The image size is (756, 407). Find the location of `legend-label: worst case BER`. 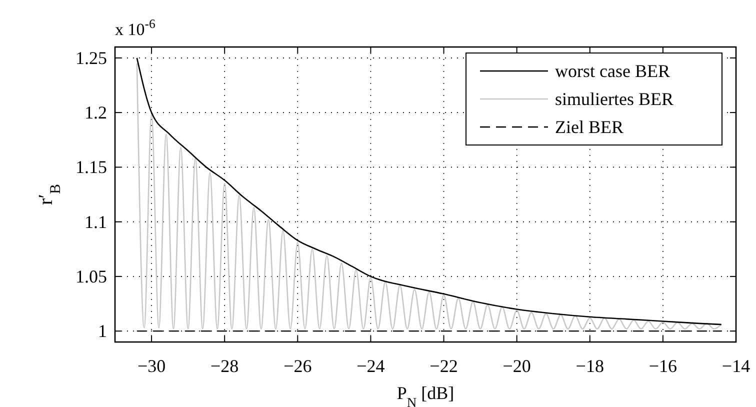

legend-label: worst case BER is located at coordinates (612, 71).